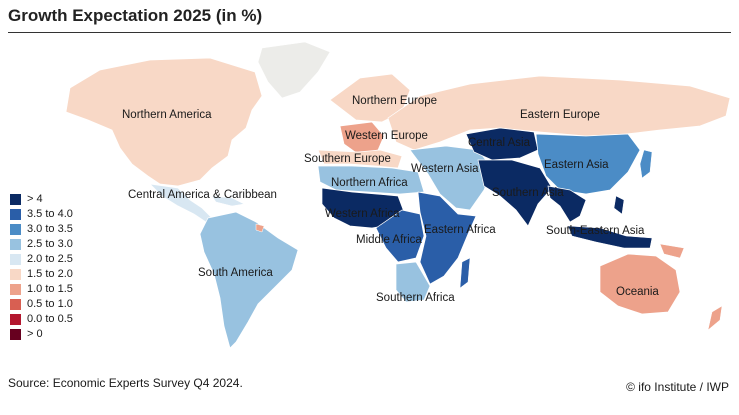  Describe the element at coordinates (50, 289) in the screenshot. I see `legend-label: 1.0 to 1.5` at that location.